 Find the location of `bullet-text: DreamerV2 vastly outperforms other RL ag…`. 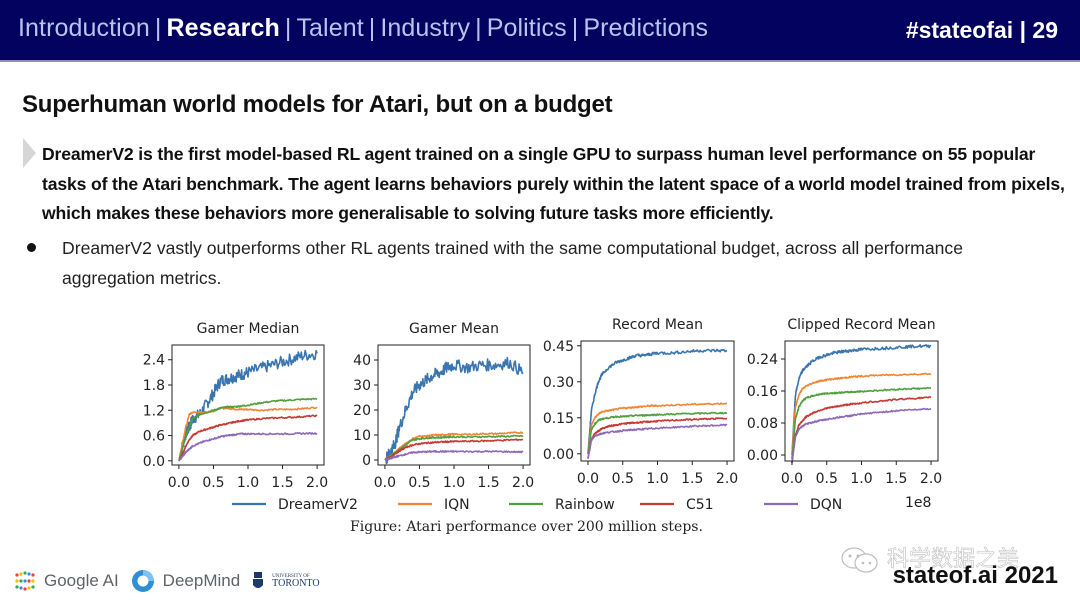

bullet-text: DreamerV2 vastly outperforms other RL ag… is located at coordinates (512, 263).